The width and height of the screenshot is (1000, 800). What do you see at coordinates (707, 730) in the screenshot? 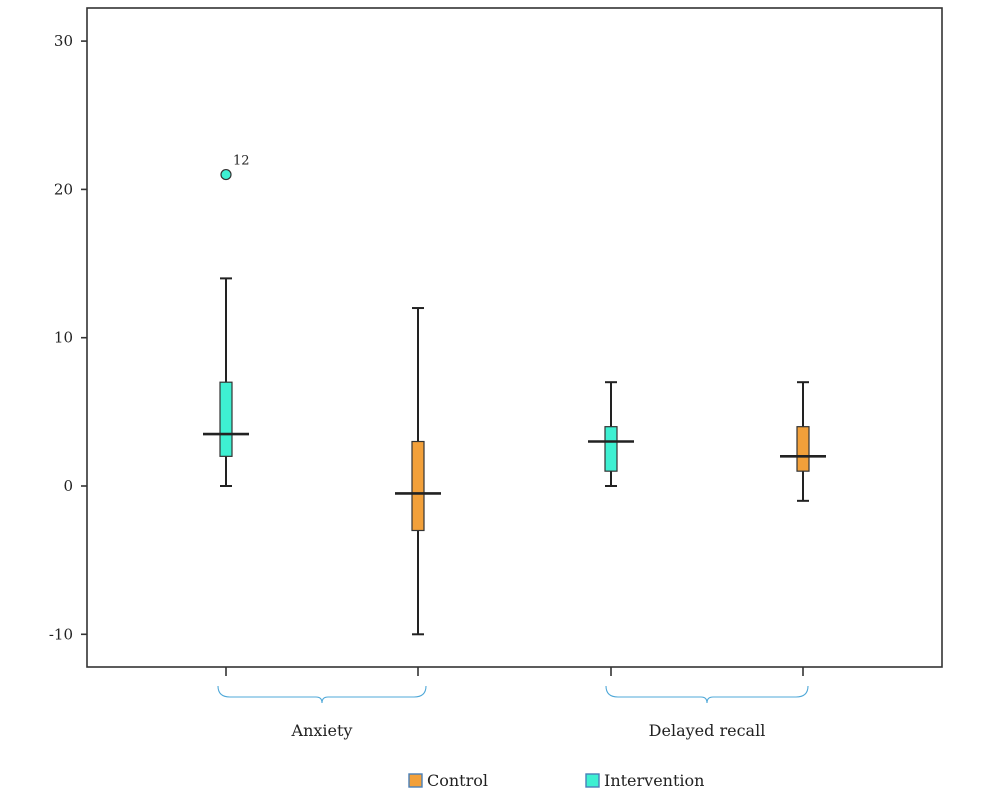
I see `group-label: Delayed recall` at bounding box center [707, 730].